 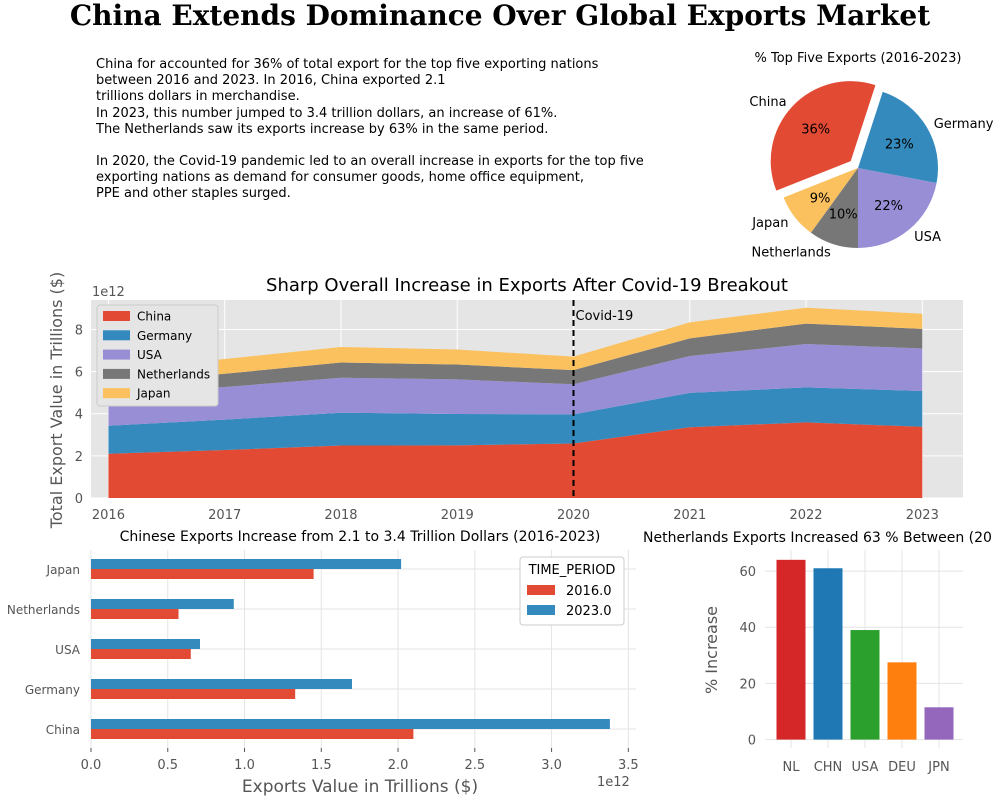 What do you see at coordinates (43, 610) in the screenshot?
I see `hbar-category-label-netherlands: Netherlands` at bounding box center [43, 610].